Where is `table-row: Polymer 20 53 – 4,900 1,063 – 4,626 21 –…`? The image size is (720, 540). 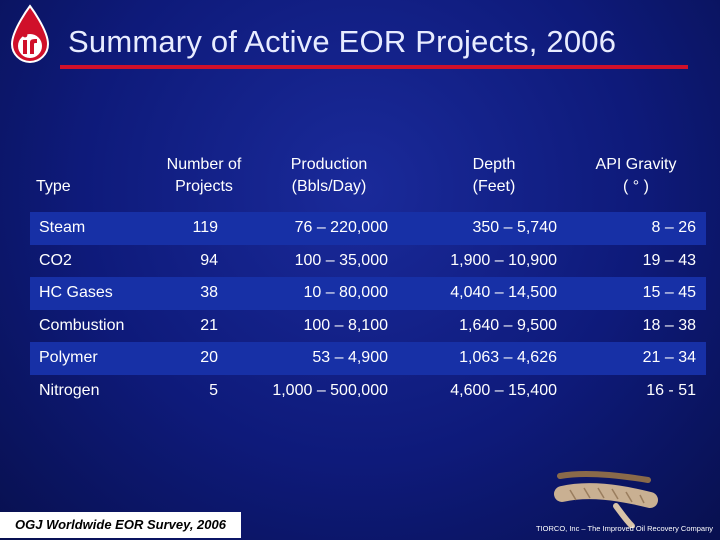
table-row: Polymer 20 53 – 4,900 1,063 – 4,626 21 –… is located at coordinates (368, 358).